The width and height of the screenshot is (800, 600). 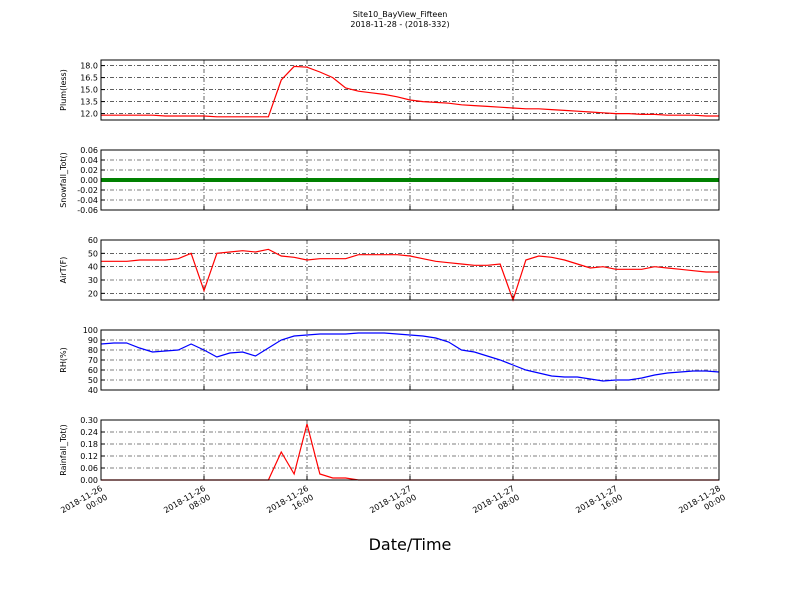 What do you see at coordinates (63, 450) in the screenshot?
I see `y-axis-label: Rainfall_Tot()` at bounding box center [63, 450].